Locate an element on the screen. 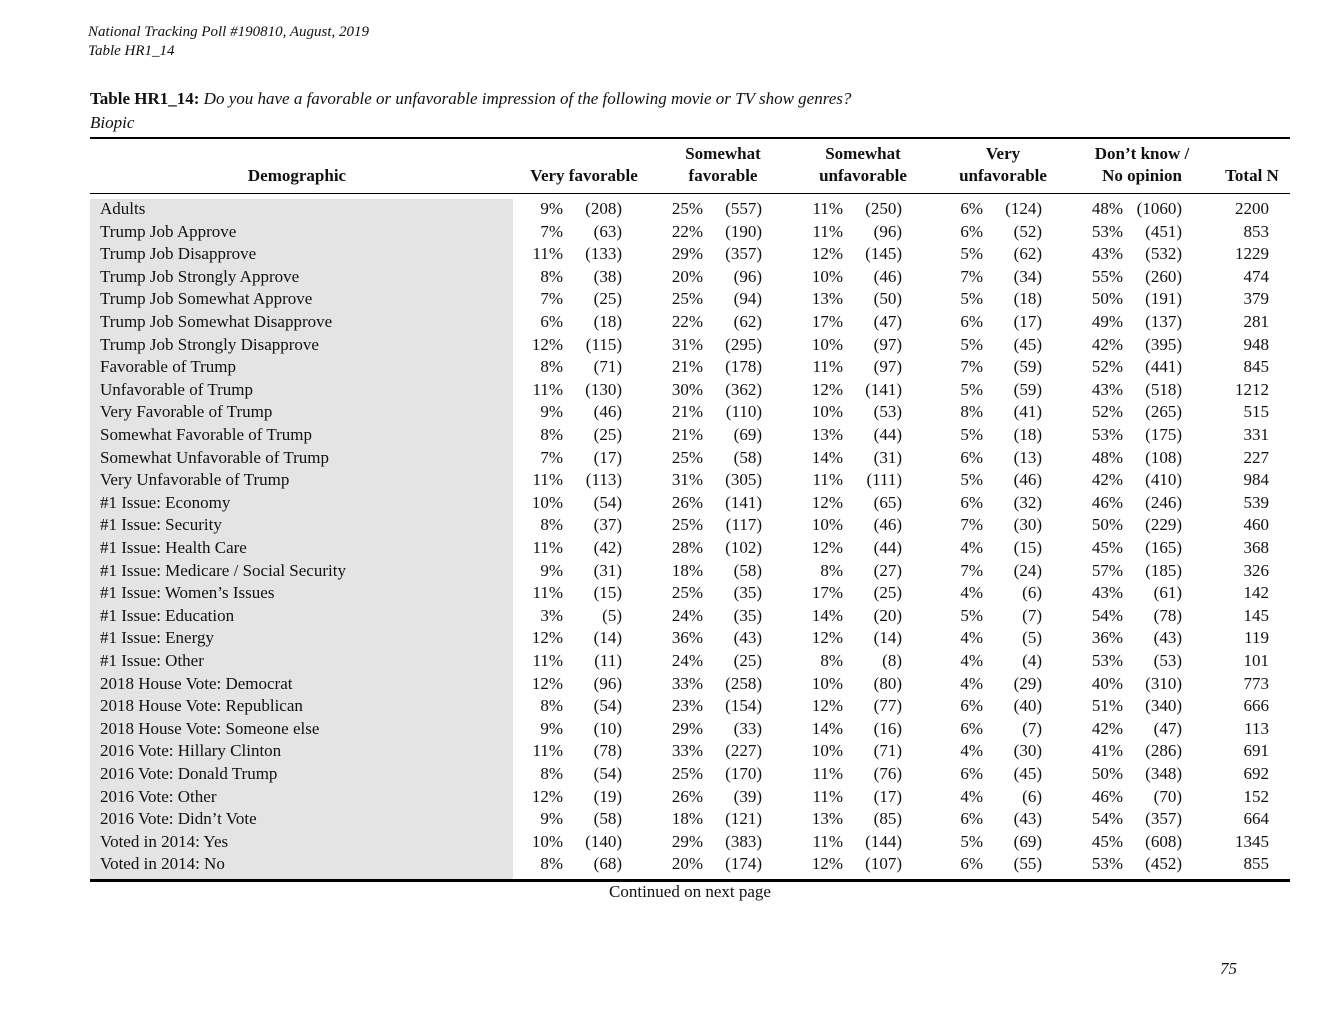 This screenshot has width=1320, height=1020. count-cell: (33) is located at coordinates (747, 728).